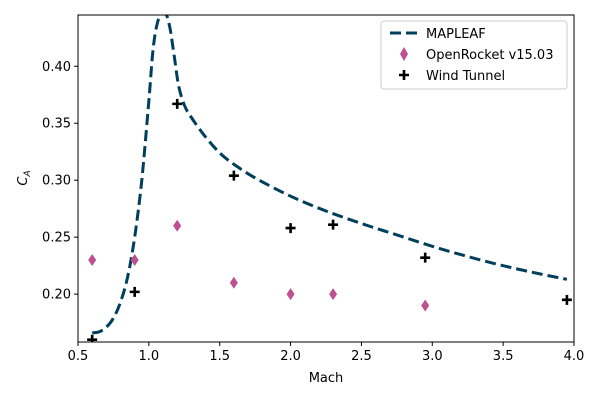  I want to click on x-tick-label: 3.5, so click(503, 356).